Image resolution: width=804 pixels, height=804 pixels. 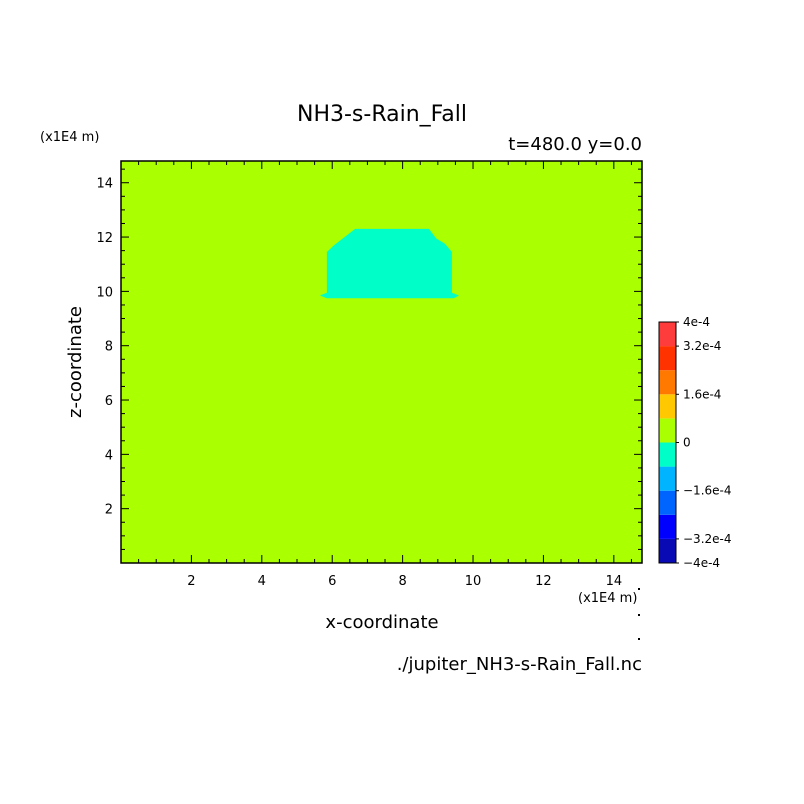 I want to click on x-tick-label: 8, so click(x=402, y=581).